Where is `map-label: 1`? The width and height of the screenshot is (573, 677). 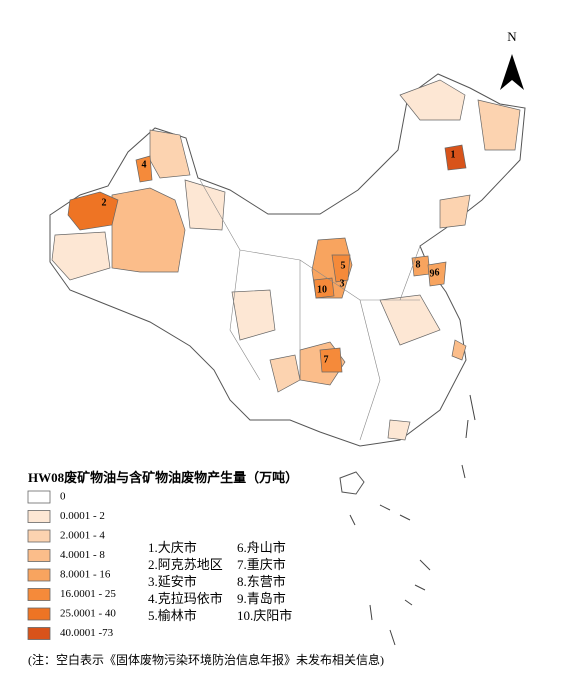 map-label: 1 is located at coordinates (453, 154).